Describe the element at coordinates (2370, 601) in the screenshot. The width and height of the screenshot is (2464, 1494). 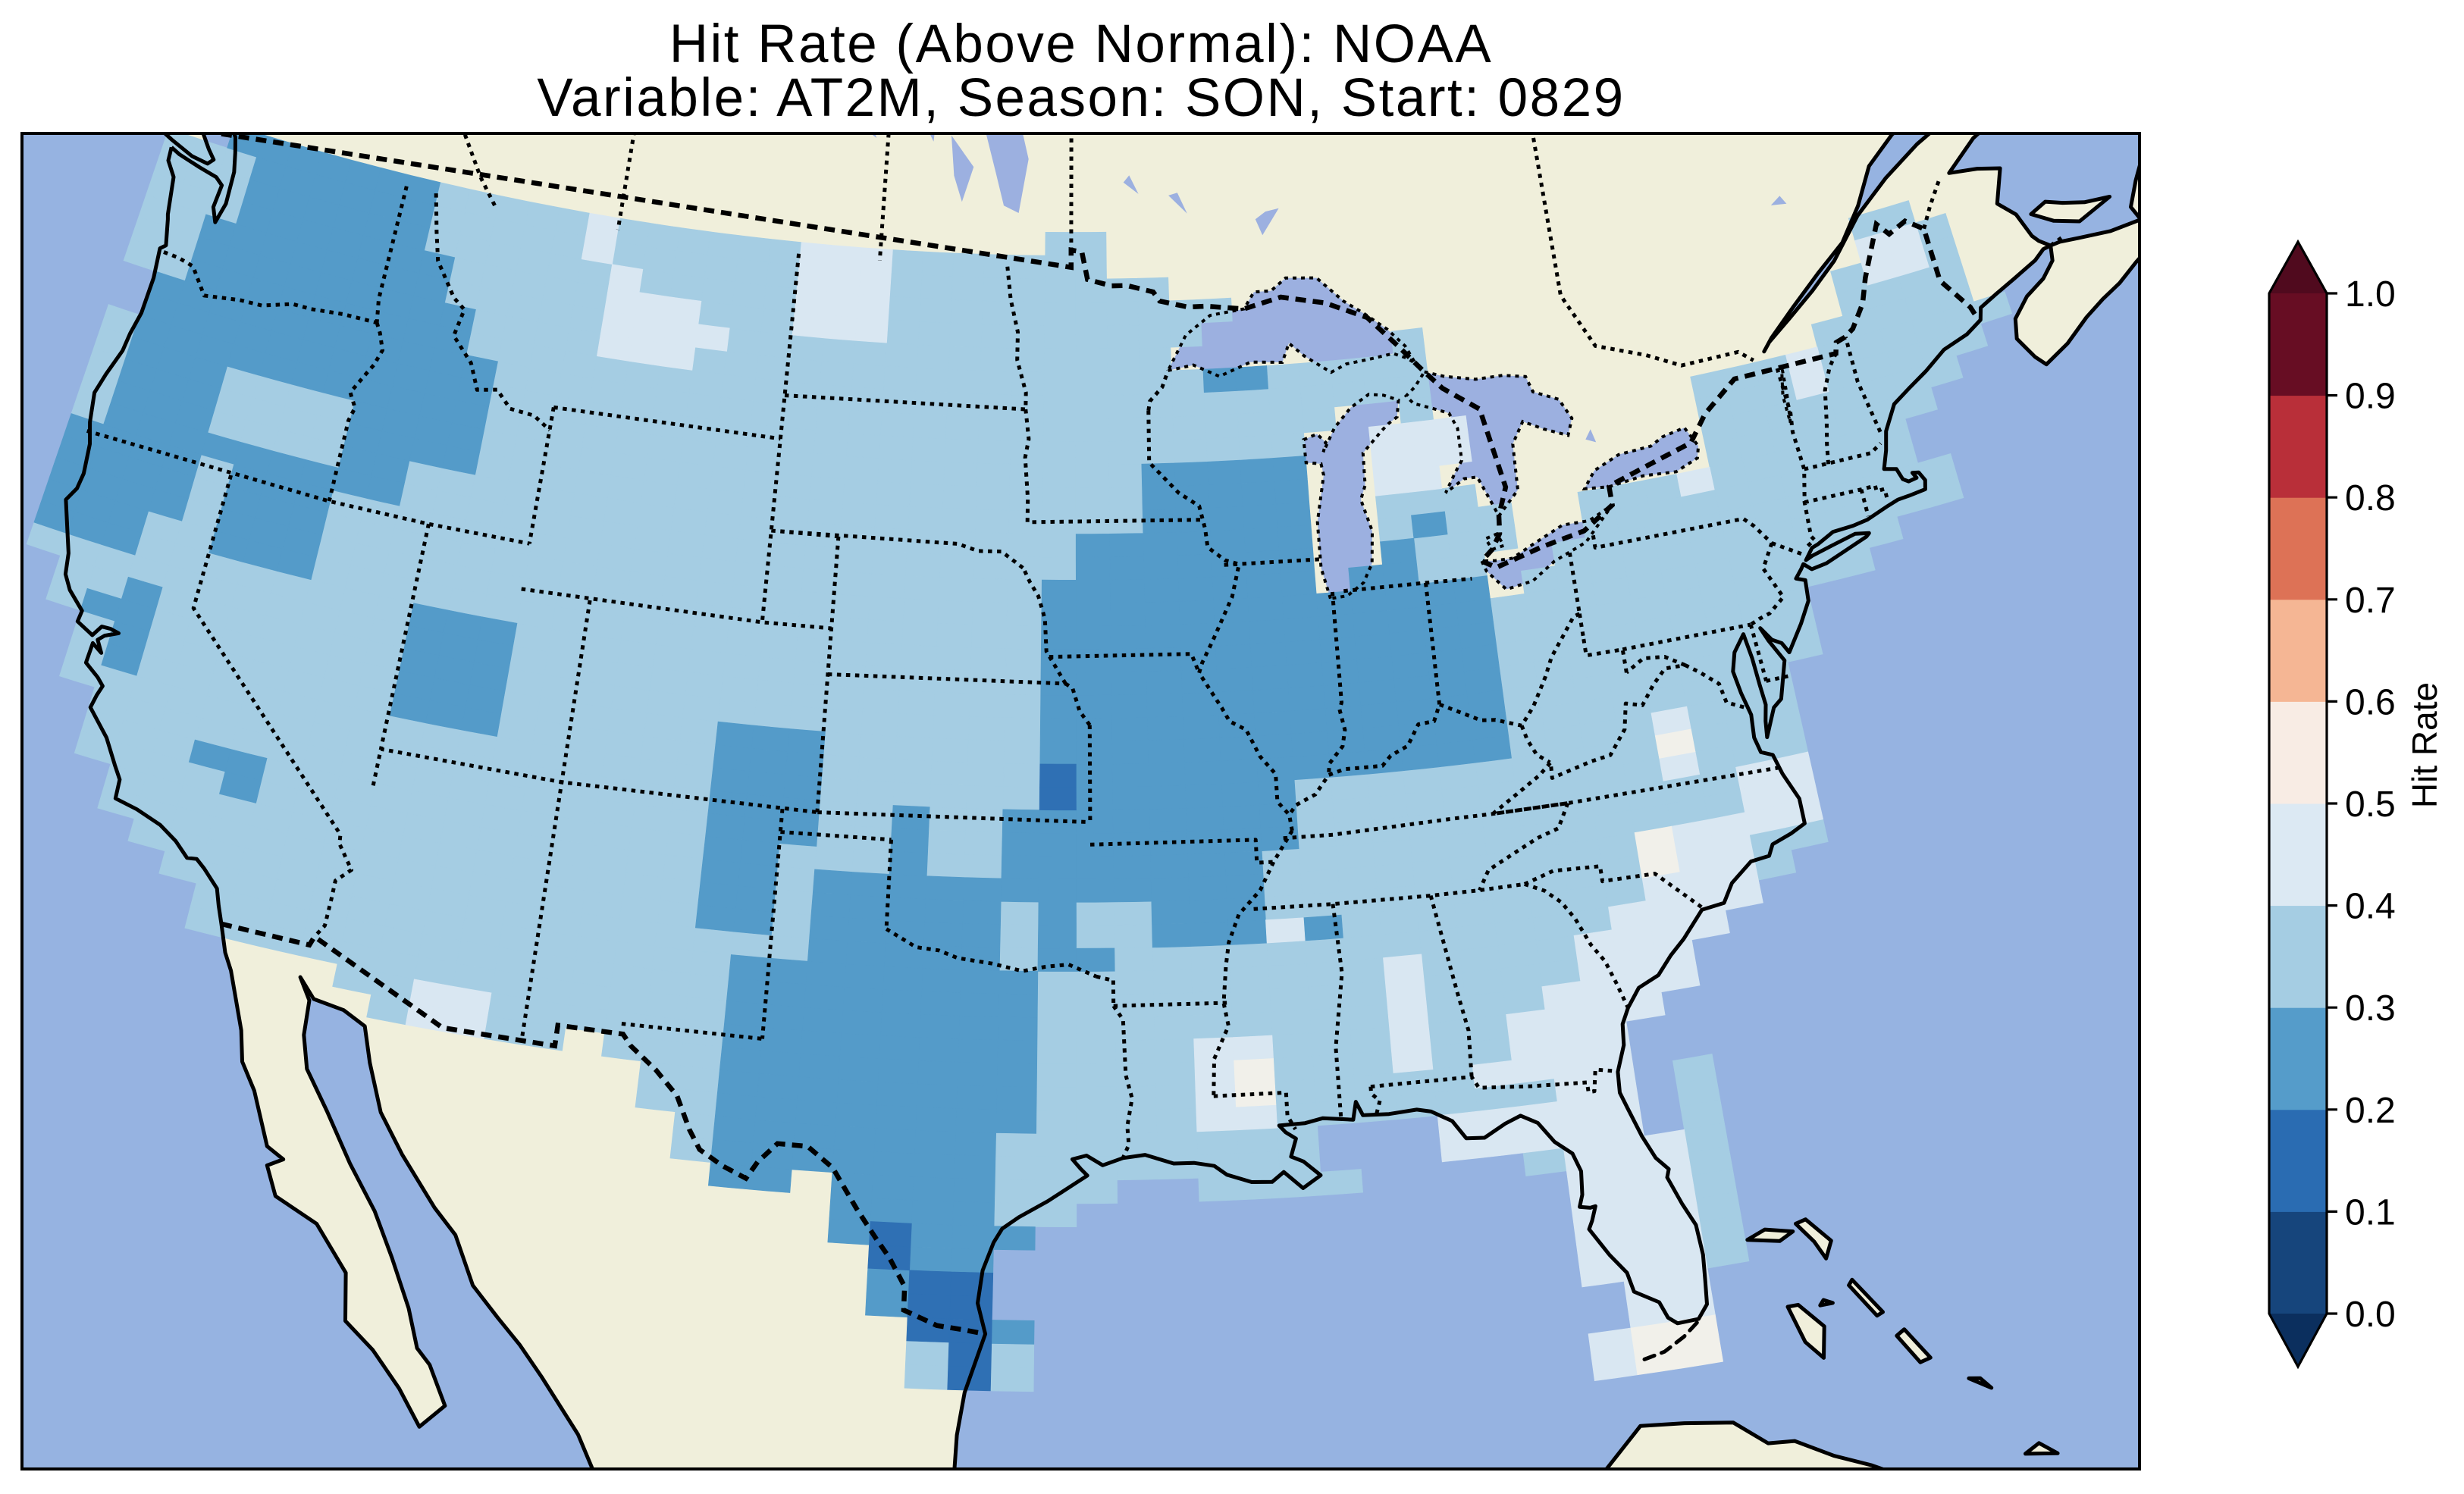
I see `svg-text: 0.7` at that location.